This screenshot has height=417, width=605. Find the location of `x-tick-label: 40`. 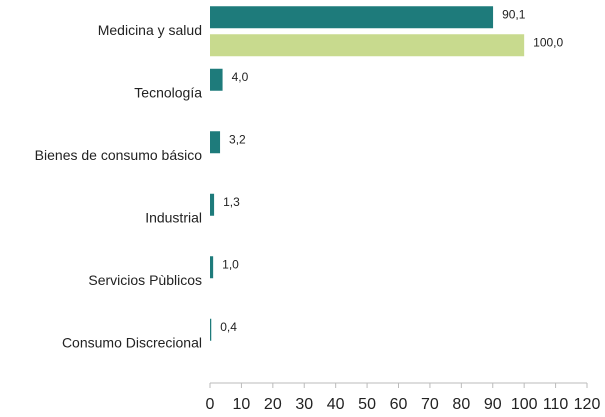

x-tick-label: 40 is located at coordinates (336, 404).